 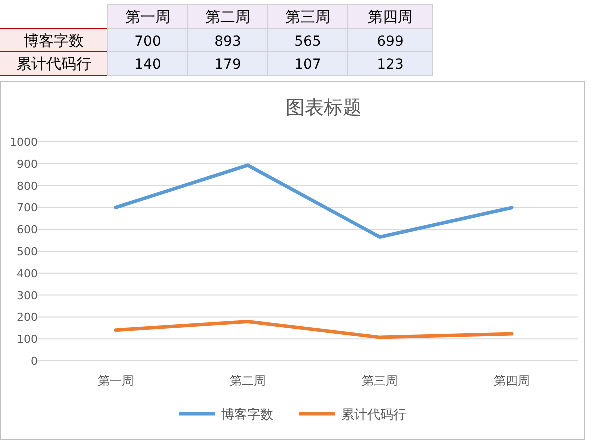 What do you see at coordinates (248, 415) in the screenshot?
I see `legend-label: 博客字数` at bounding box center [248, 415].